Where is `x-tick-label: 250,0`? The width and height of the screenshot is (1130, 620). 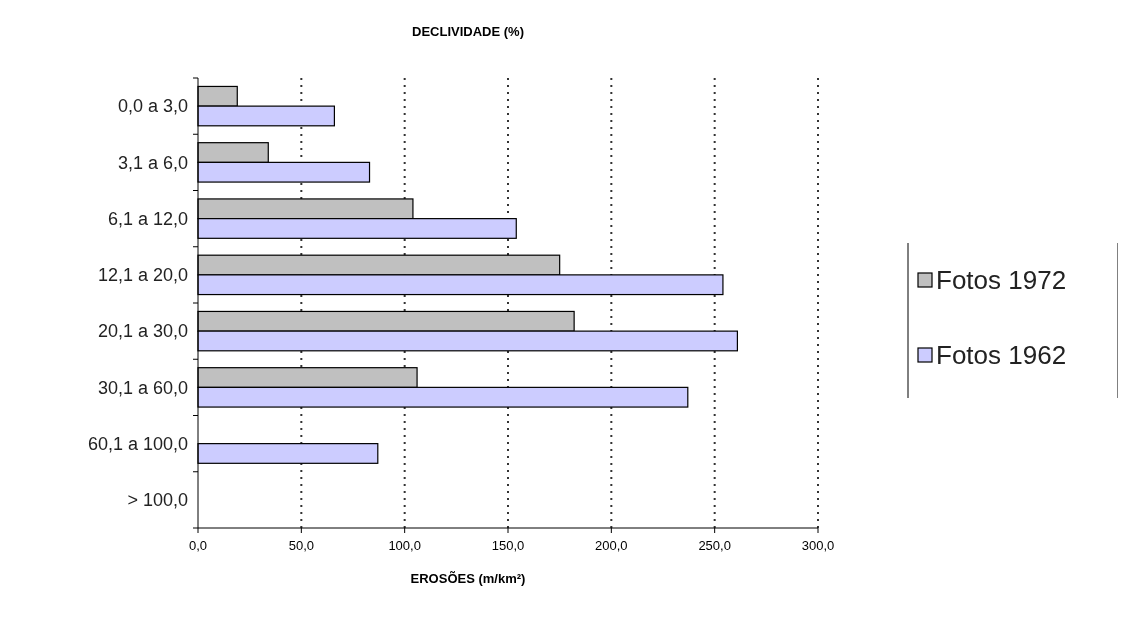
x-tick-label: 250,0 is located at coordinates (714, 545).